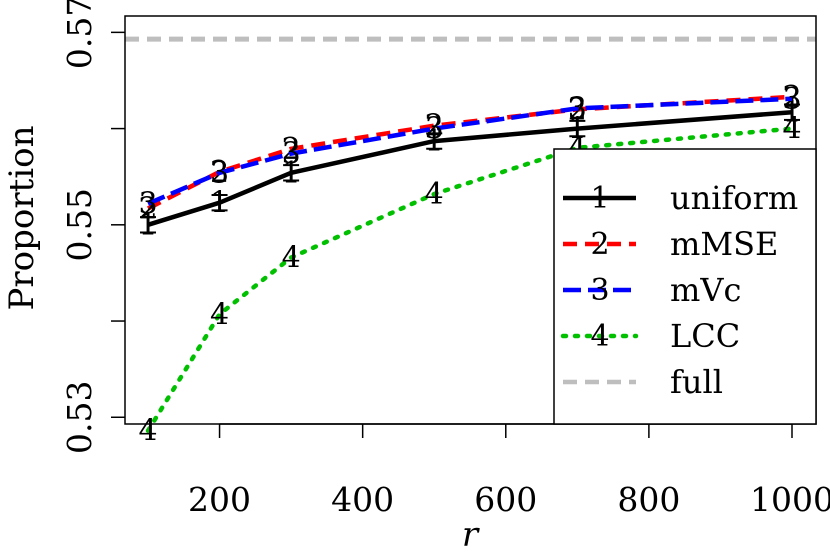 The width and height of the screenshot is (830, 554). Describe the element at coordinates (509, 471) in the screenshot. I see `x-axis: 200 400 600 800 1000` at that location.